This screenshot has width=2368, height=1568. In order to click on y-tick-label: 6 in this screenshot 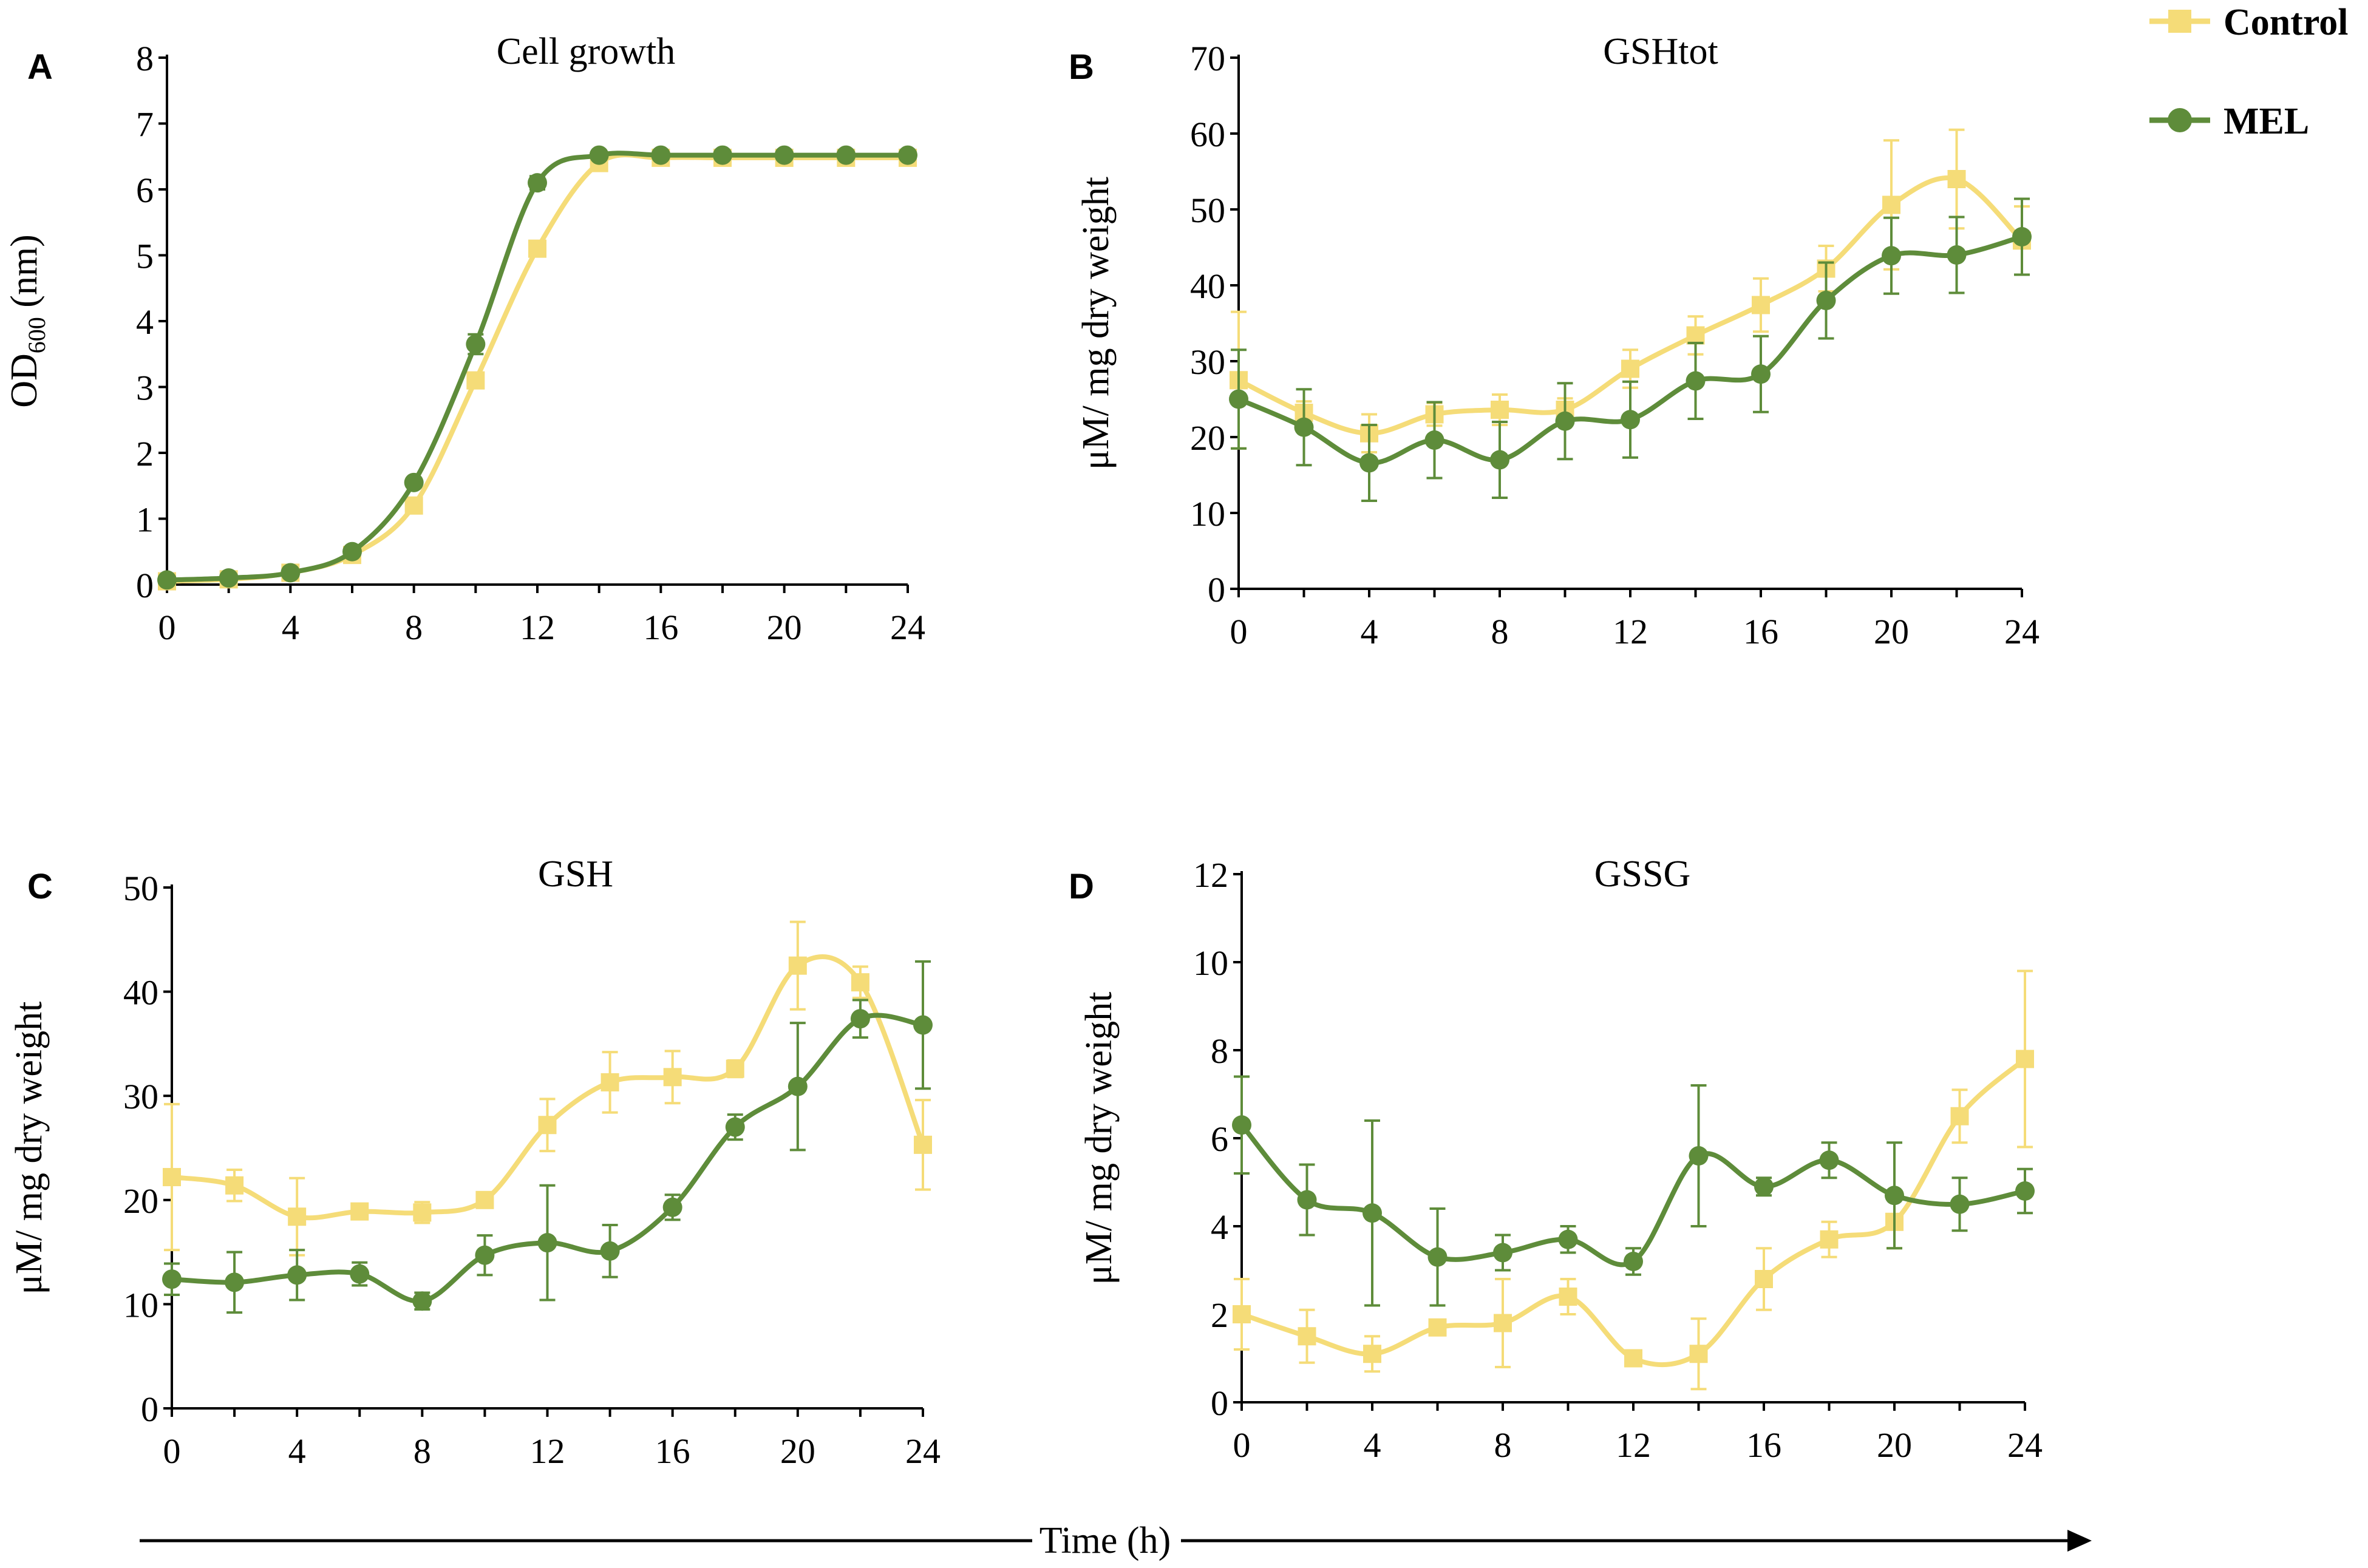, I will do `click(145, 190)`.